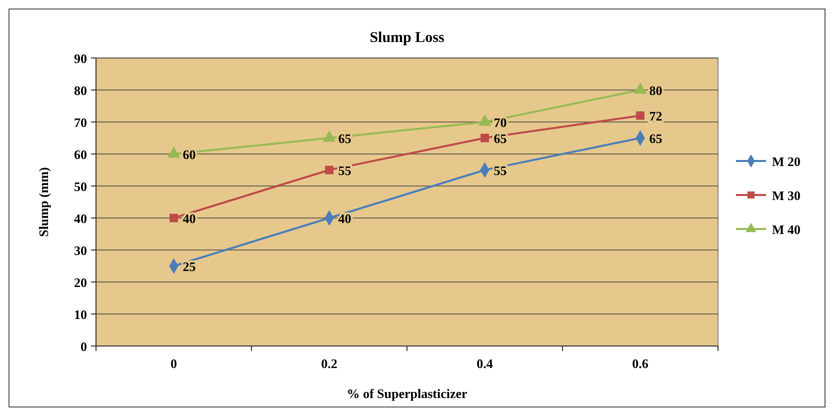  Describe the element at coordinates (80, 58) in the screenshot. I see `y-tick-label: 90` at that location.